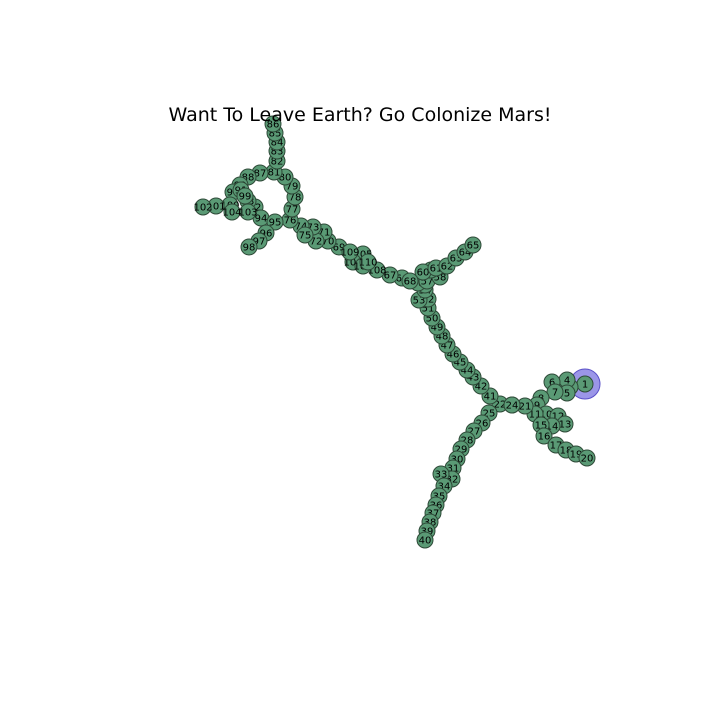  Describe the element at coordinates (266, 234) in the screenshot. I see `node-label: 96` at that location.